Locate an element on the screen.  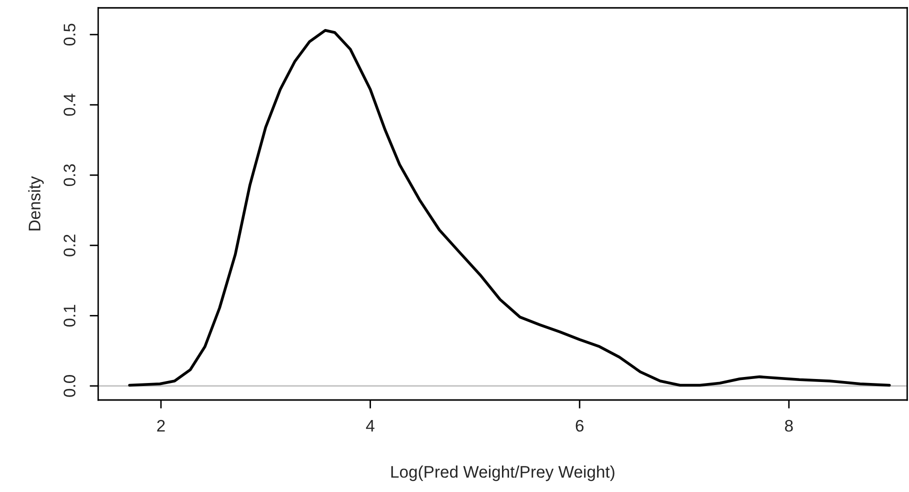
x-tick-label: 2 is located at coordinates (161, 426).